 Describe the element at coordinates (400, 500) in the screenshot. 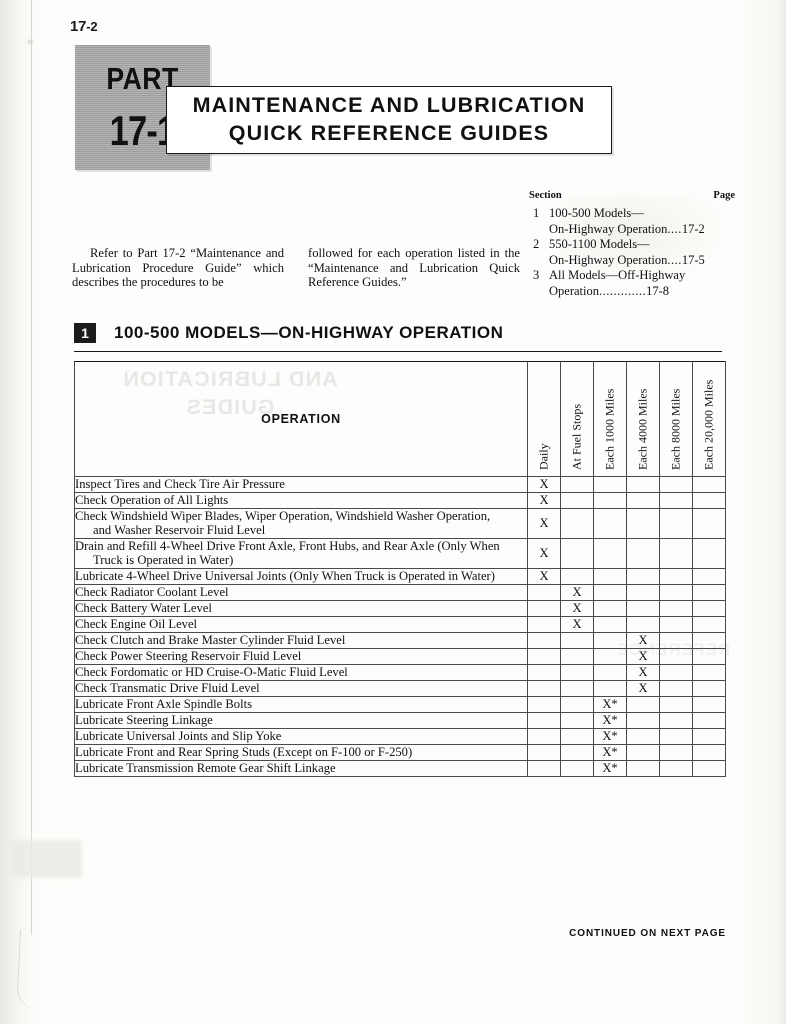

I see `table-row: Check Operation of All Lights X` at that location.